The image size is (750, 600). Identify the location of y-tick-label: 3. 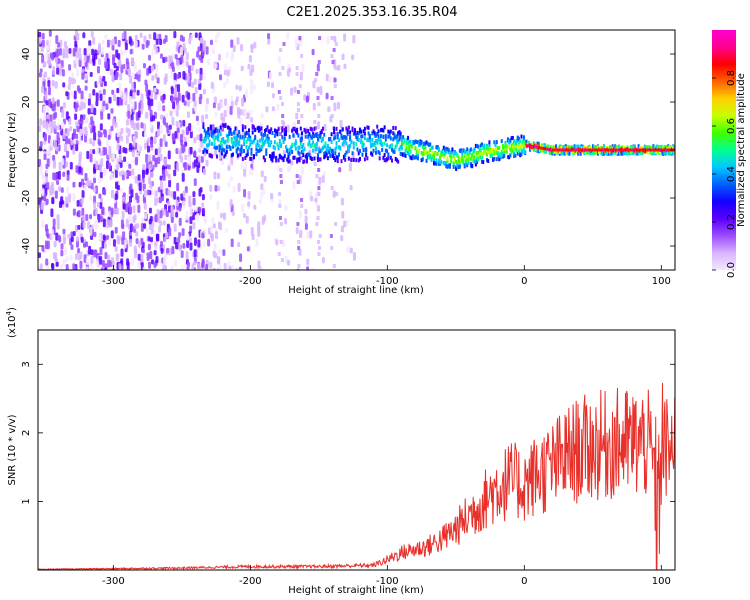
(26, 364).